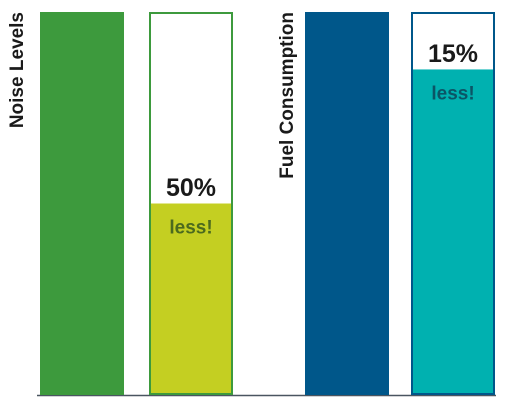 The height and width of the screenshot is (397, 505). Describe the element at coordinates (453, 54) in the screenshot. I see `annotation: 15%` at that location.